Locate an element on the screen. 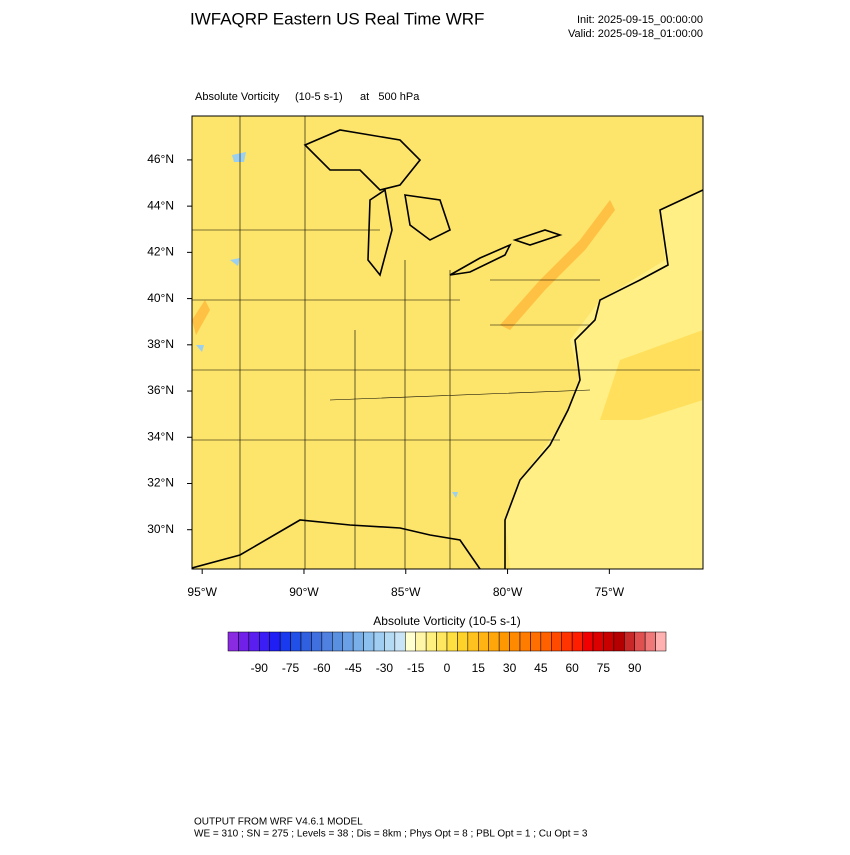 The width and height of the screenshot is (850, 855). colorbar-tick-label: -30 is located at coordinates (385, 668).